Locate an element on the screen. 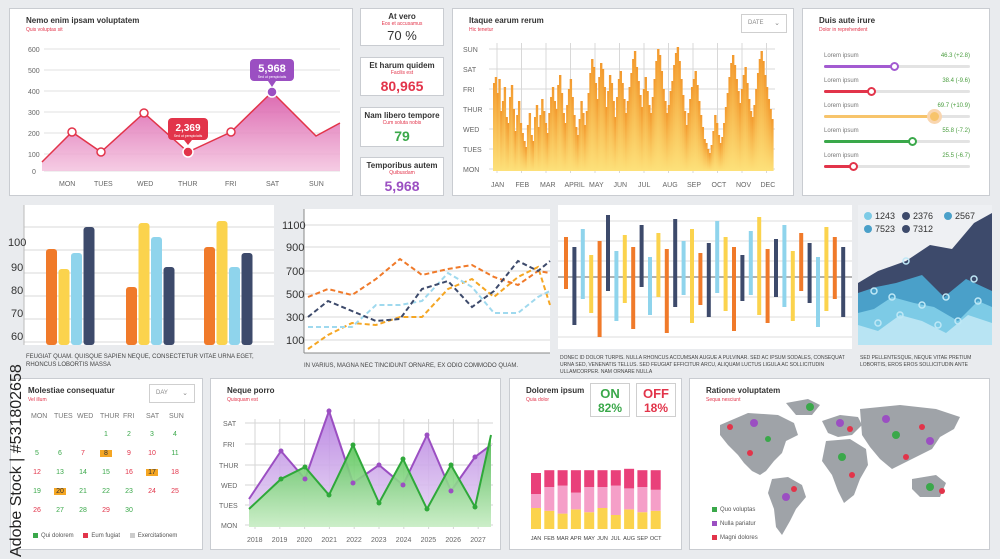  calendar-day: 26 is located at coordinates (37, 510).